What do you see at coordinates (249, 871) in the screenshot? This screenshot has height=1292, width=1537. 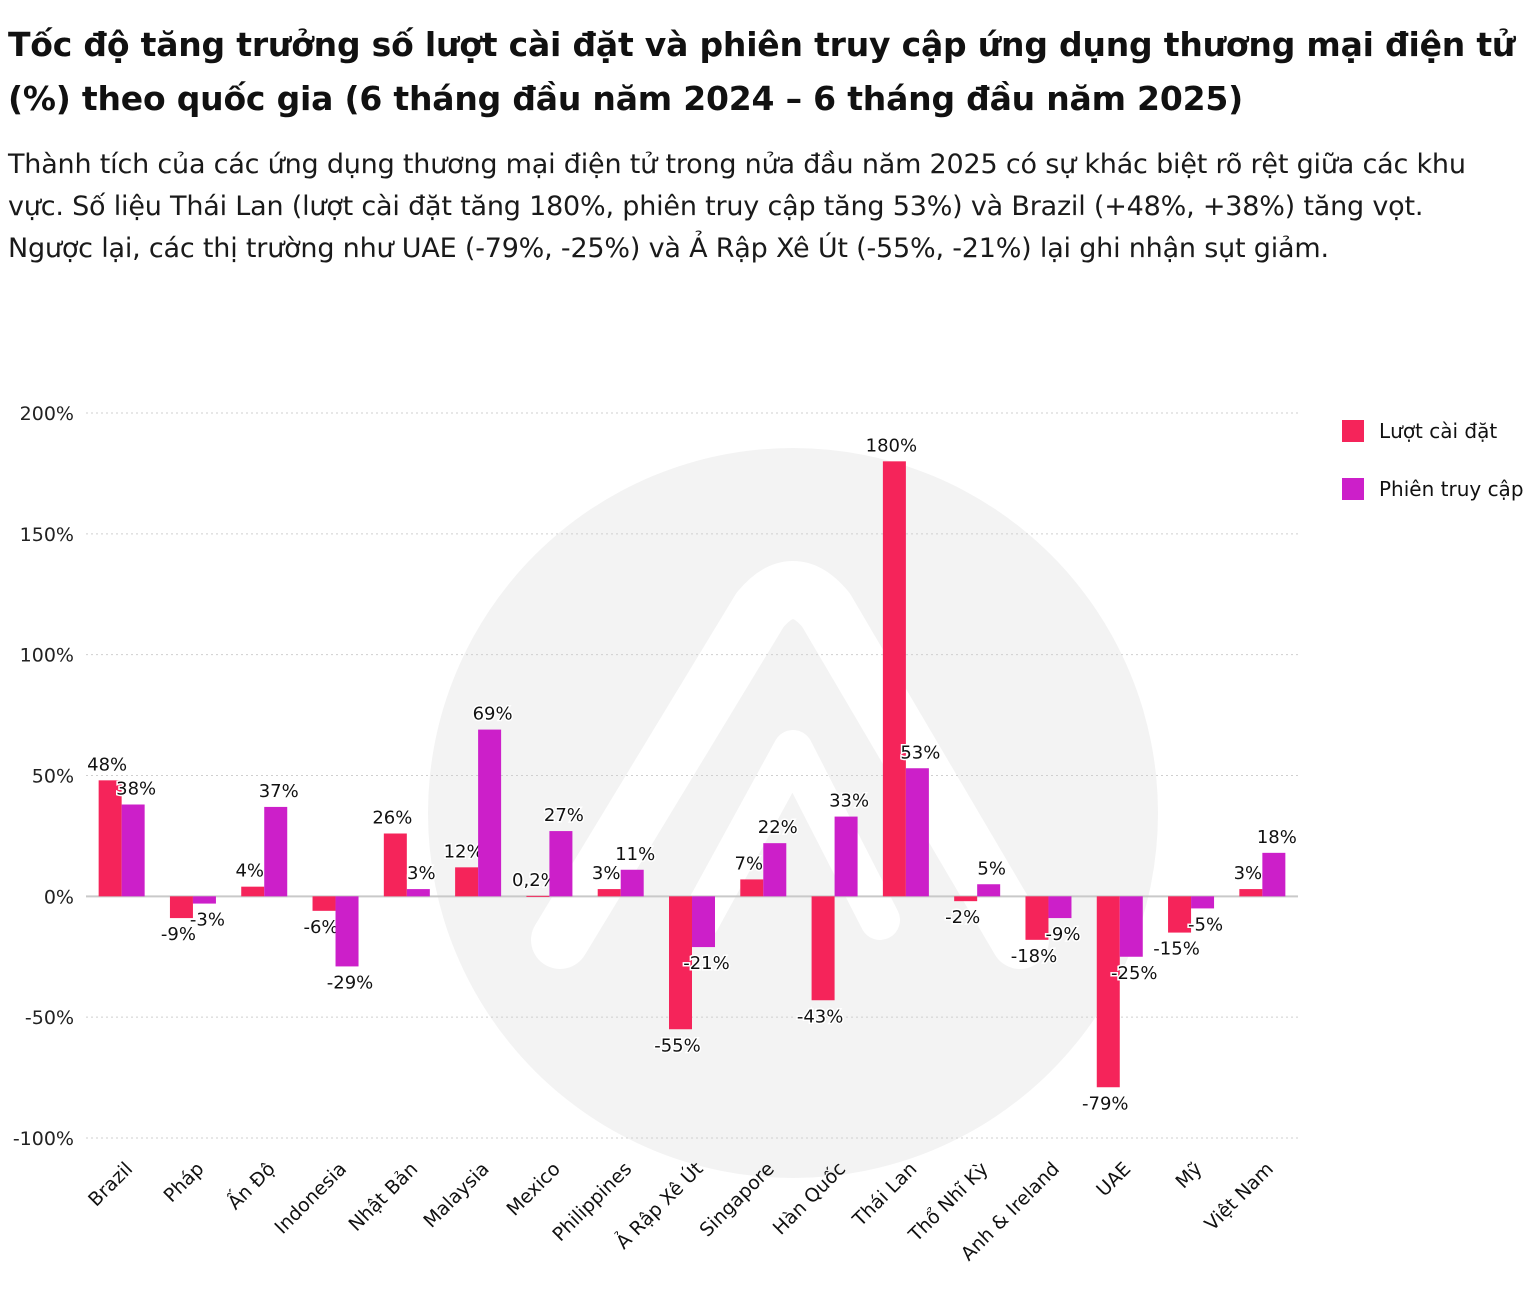 I see `data-label: 4%` at bounding box center [249, 871].